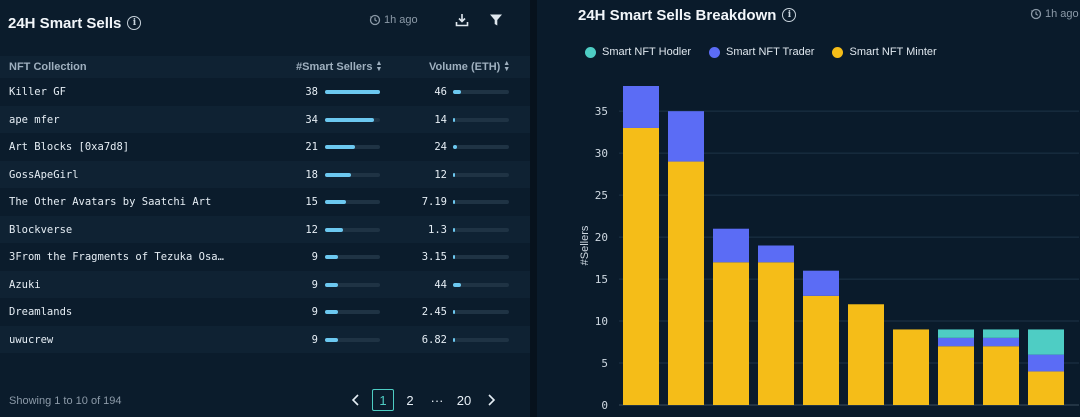 The image size is (1080, 417). What do you see at coordinates (434, 312) in the screenshot?
I see `volume-value: 2.45` at bounding box center [434, 312].